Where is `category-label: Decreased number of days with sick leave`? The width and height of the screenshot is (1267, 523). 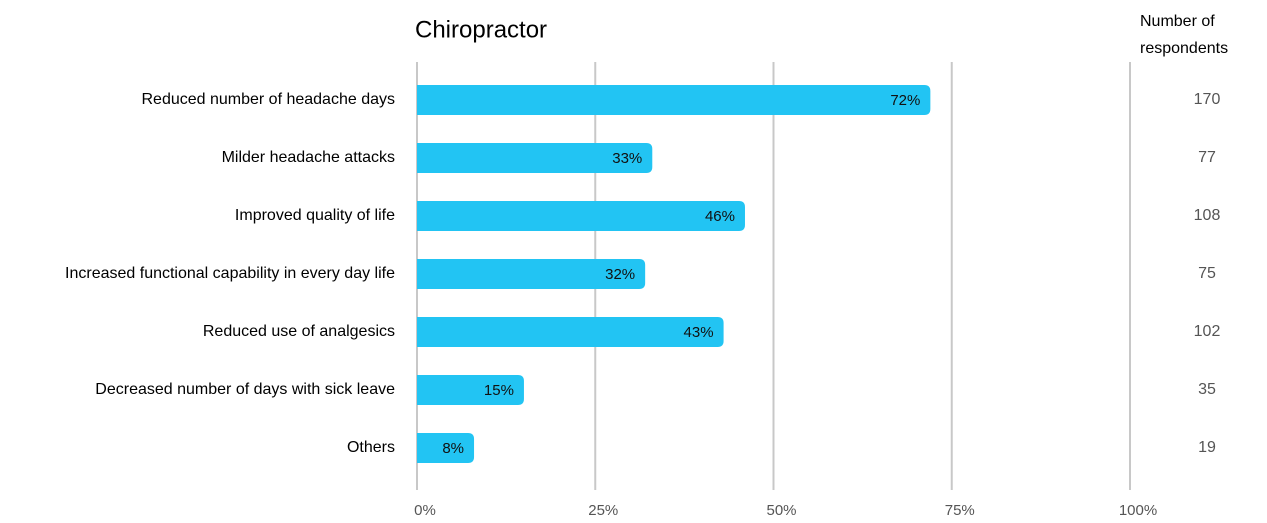 category-label: Decreased number of days with sick leave is located at coordinates (245, 389).